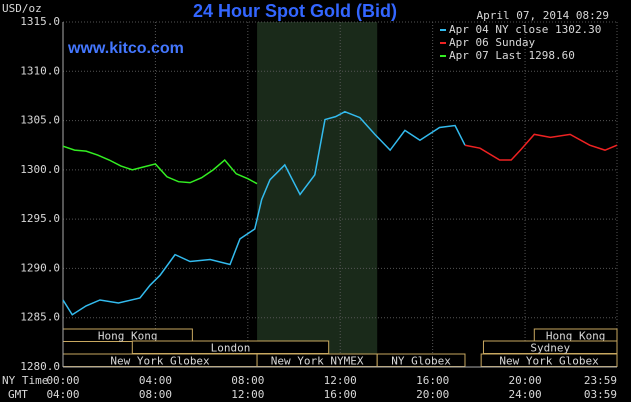 The width and height of the screenshot is (631, 402). What do you see at coordinates (524, 380) in the screenshot?
I see `x-tick-label: 20:00` at bounding box center [524, 380].